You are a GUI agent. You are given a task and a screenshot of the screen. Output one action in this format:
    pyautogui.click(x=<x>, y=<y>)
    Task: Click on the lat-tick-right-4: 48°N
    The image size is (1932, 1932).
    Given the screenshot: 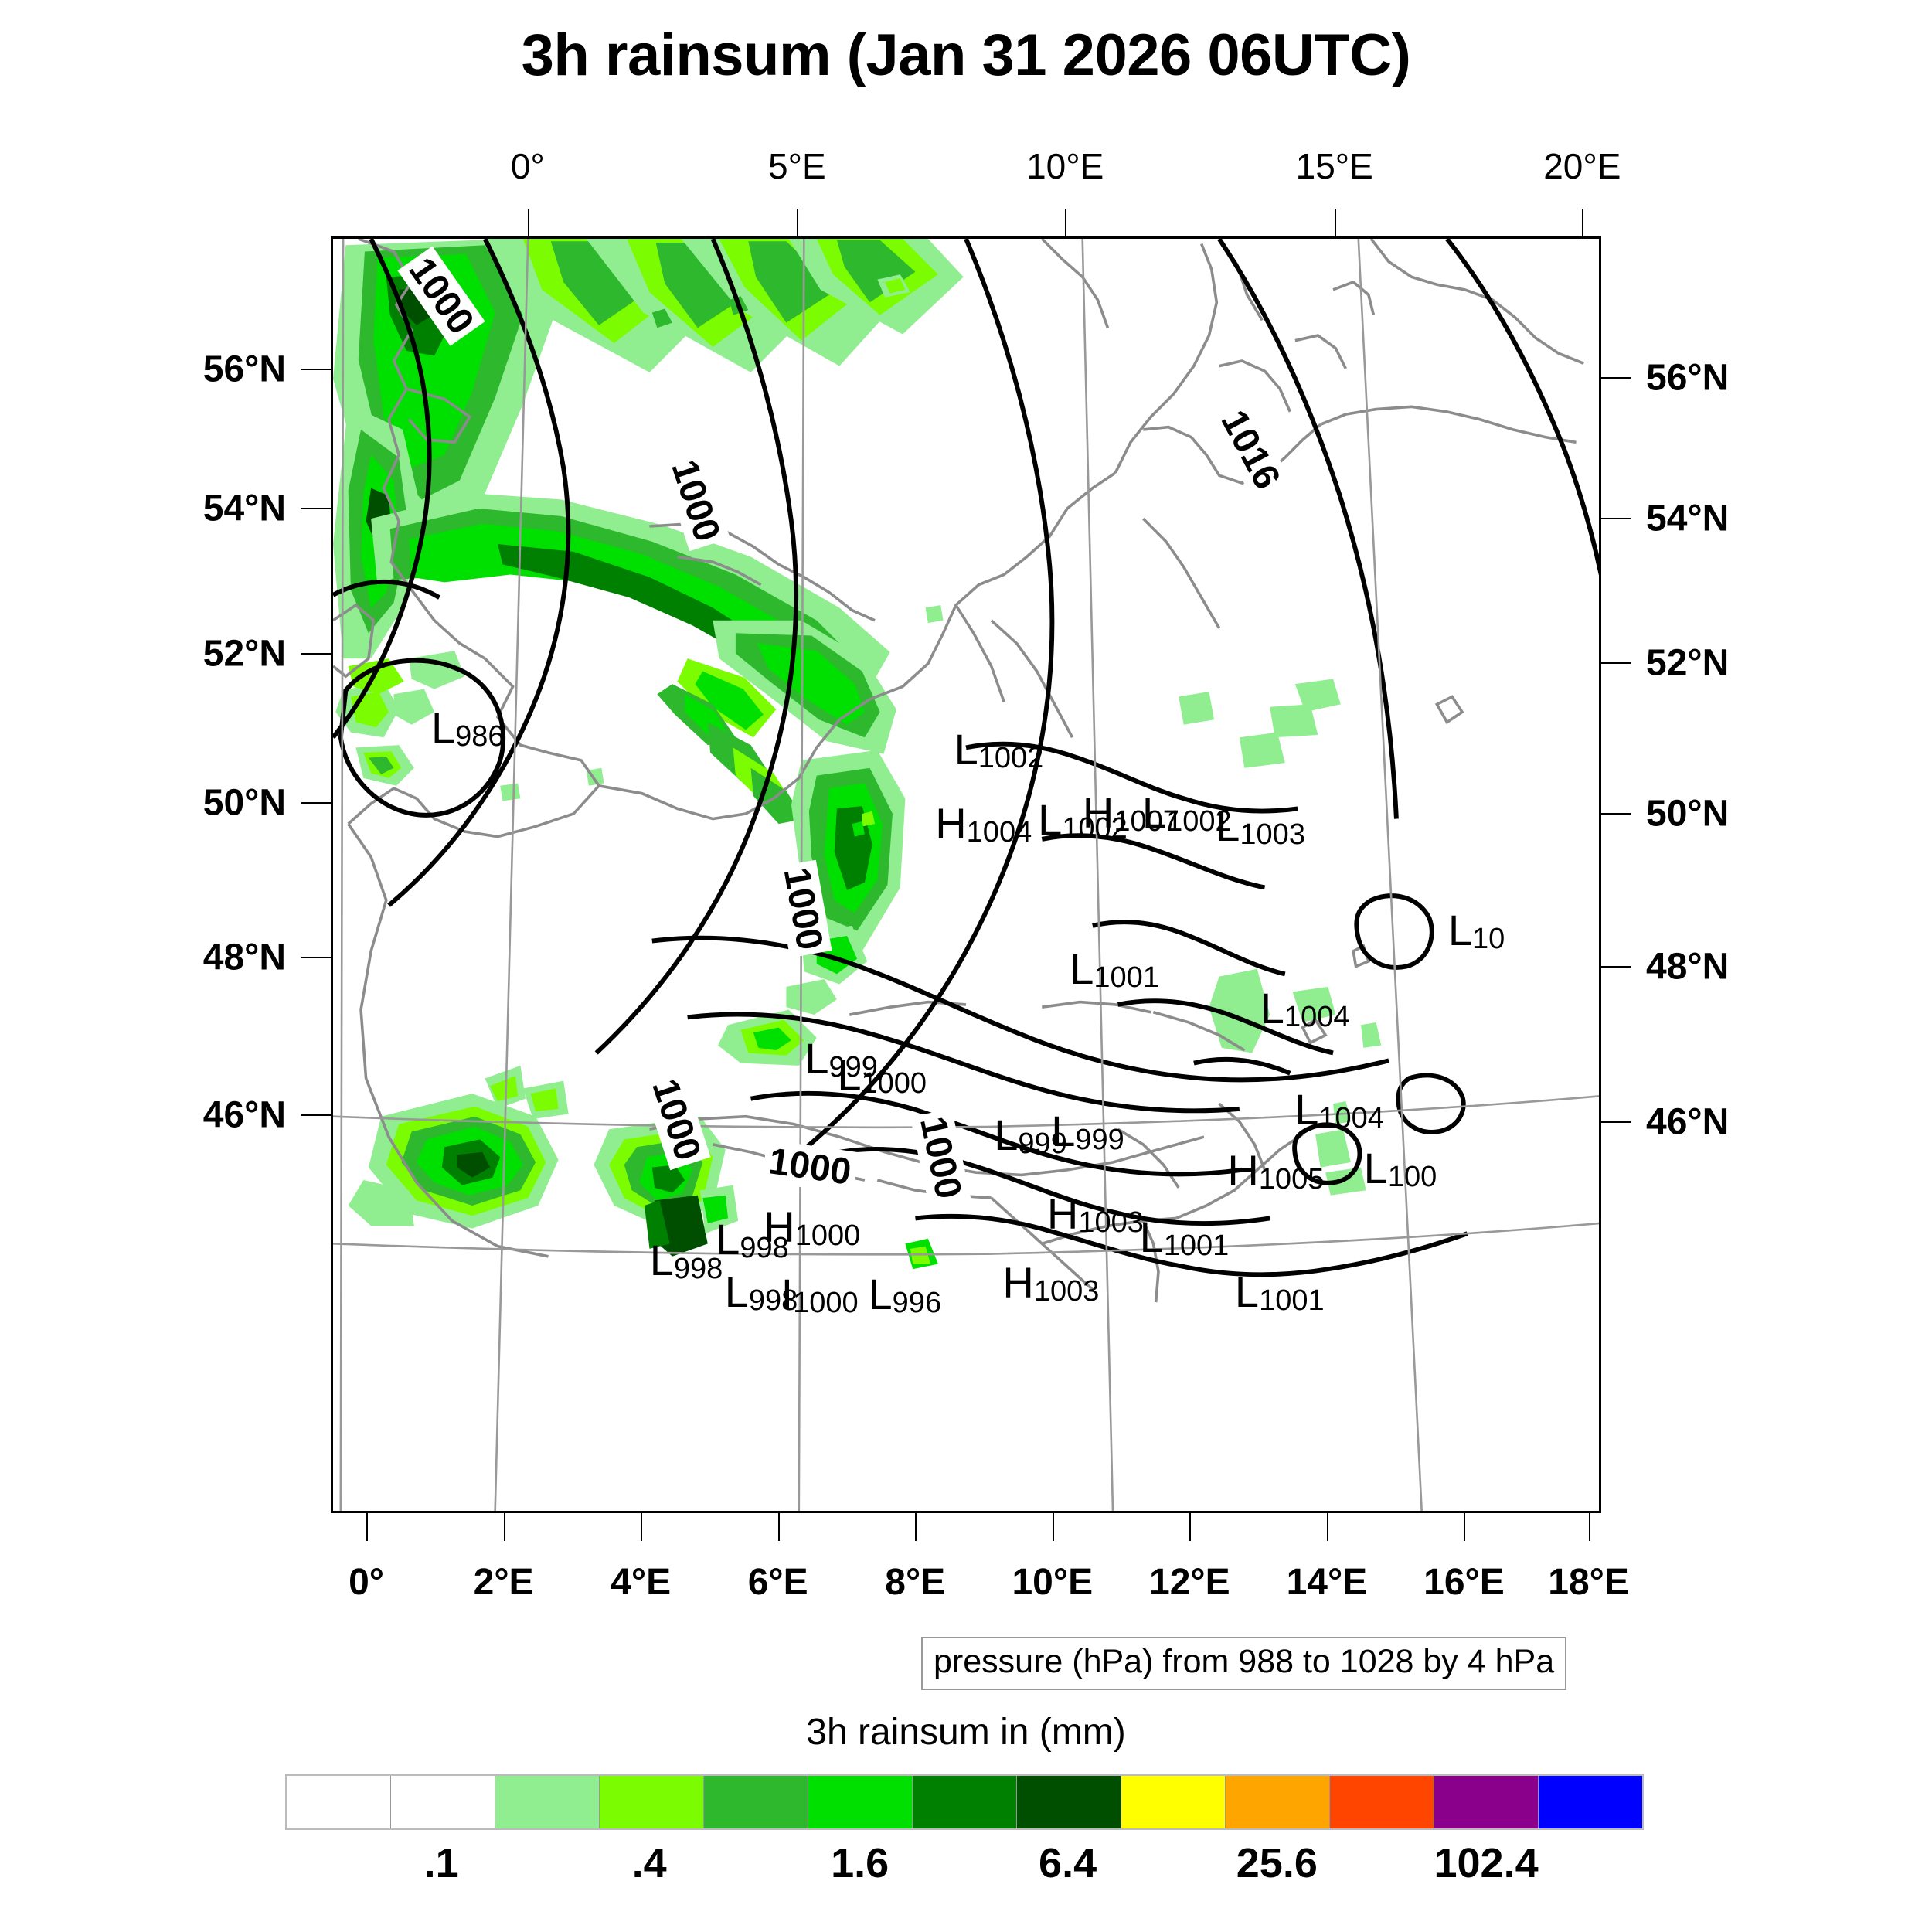 What is the action you would take?
    pyautogui.click(x=1688, y=967)
    